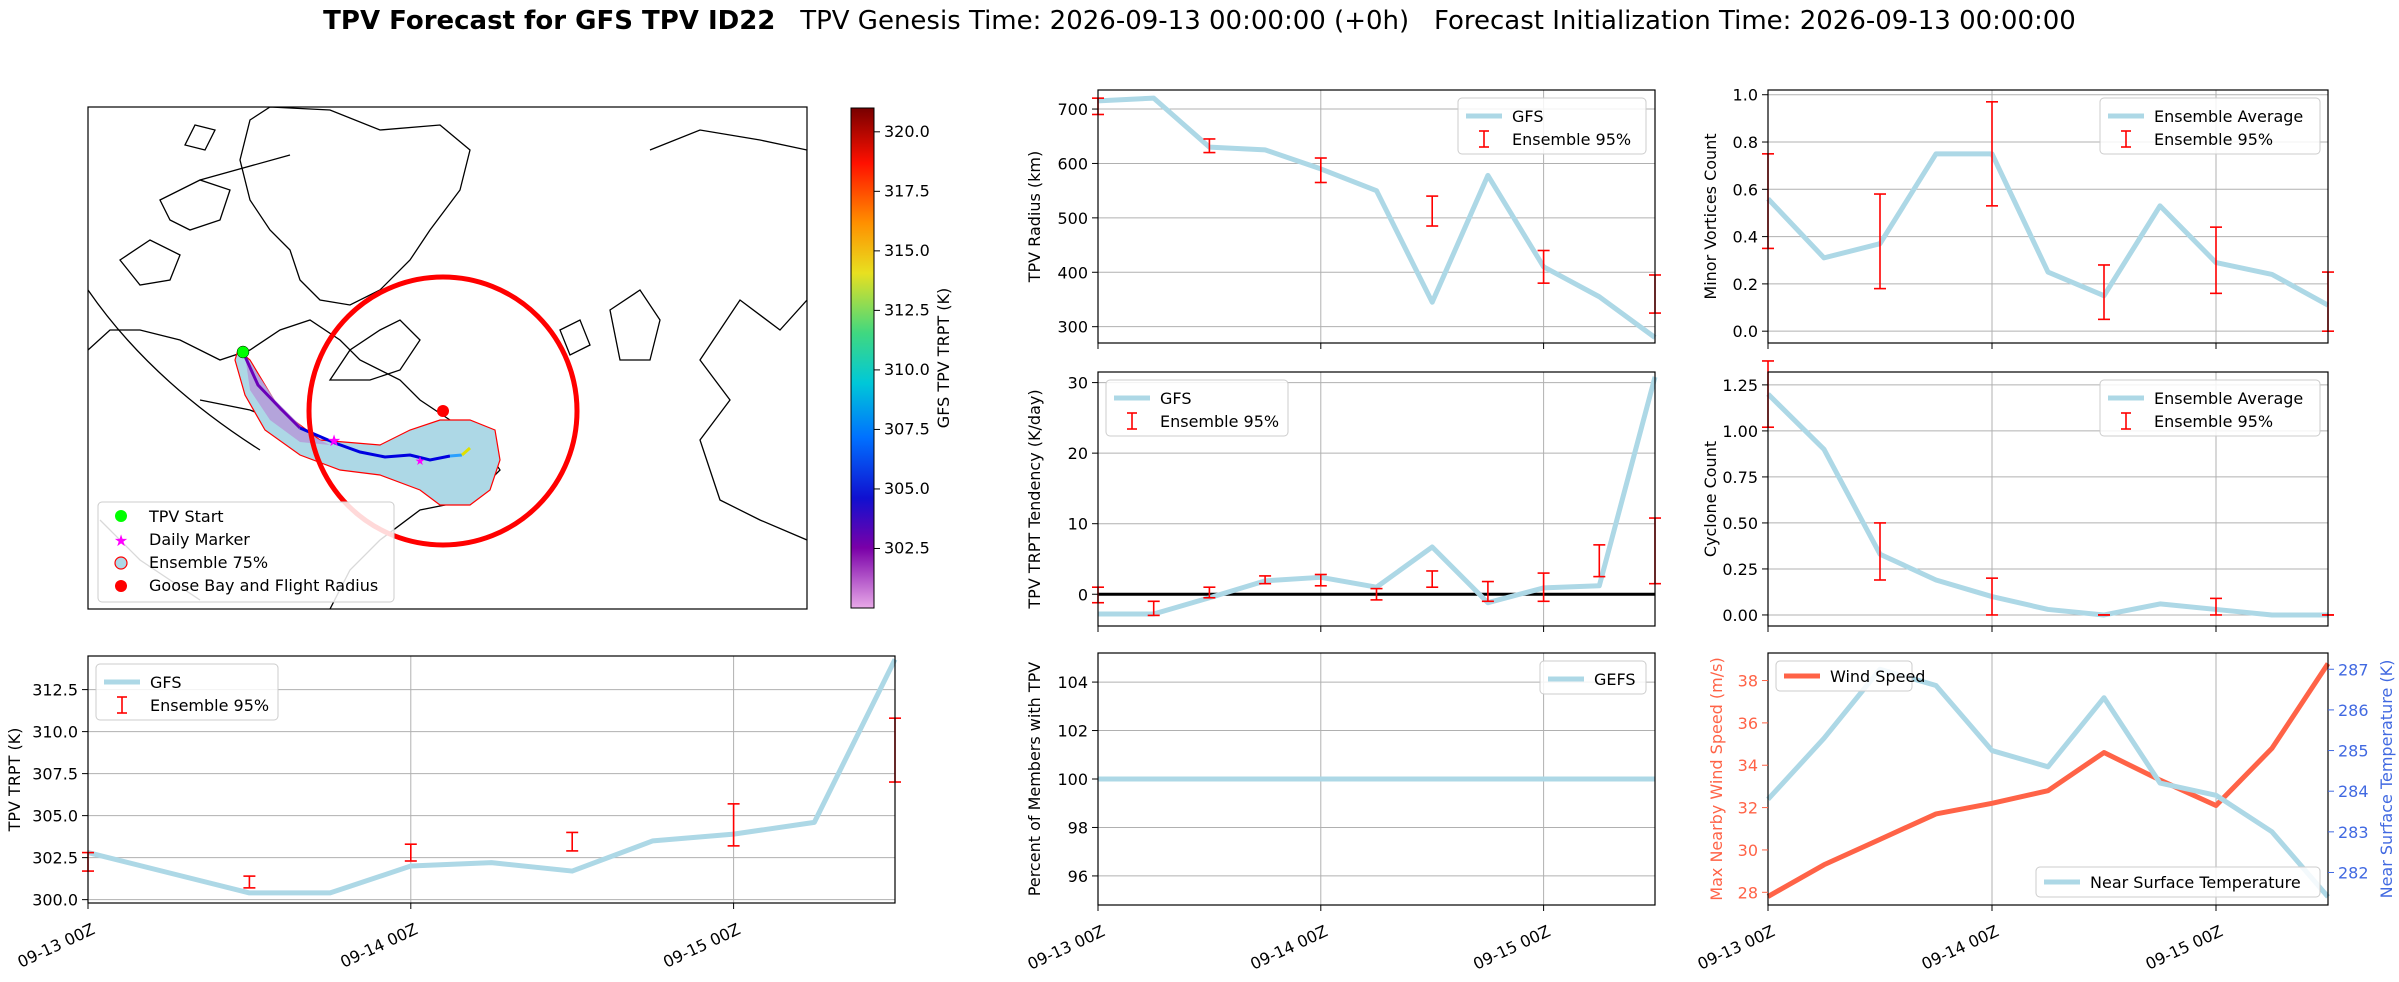 The width and height of the screenshot is (2399, 982). I want to click on legend-ensemble-icon, so click(121, 563).